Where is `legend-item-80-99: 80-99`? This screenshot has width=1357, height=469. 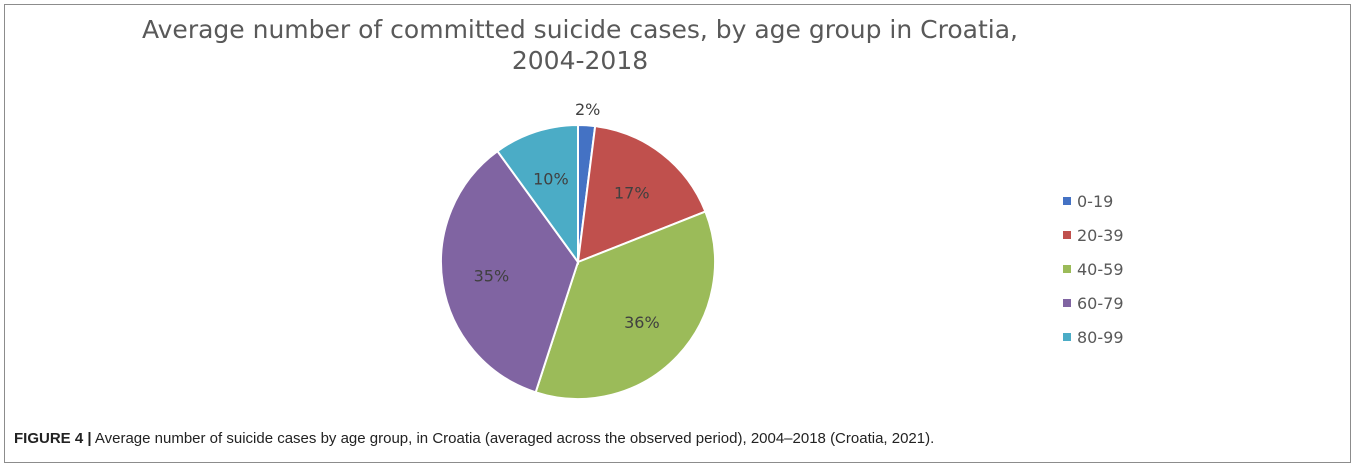
legend-item-80-99: 80-99 is located at coordinates (1093, 337).